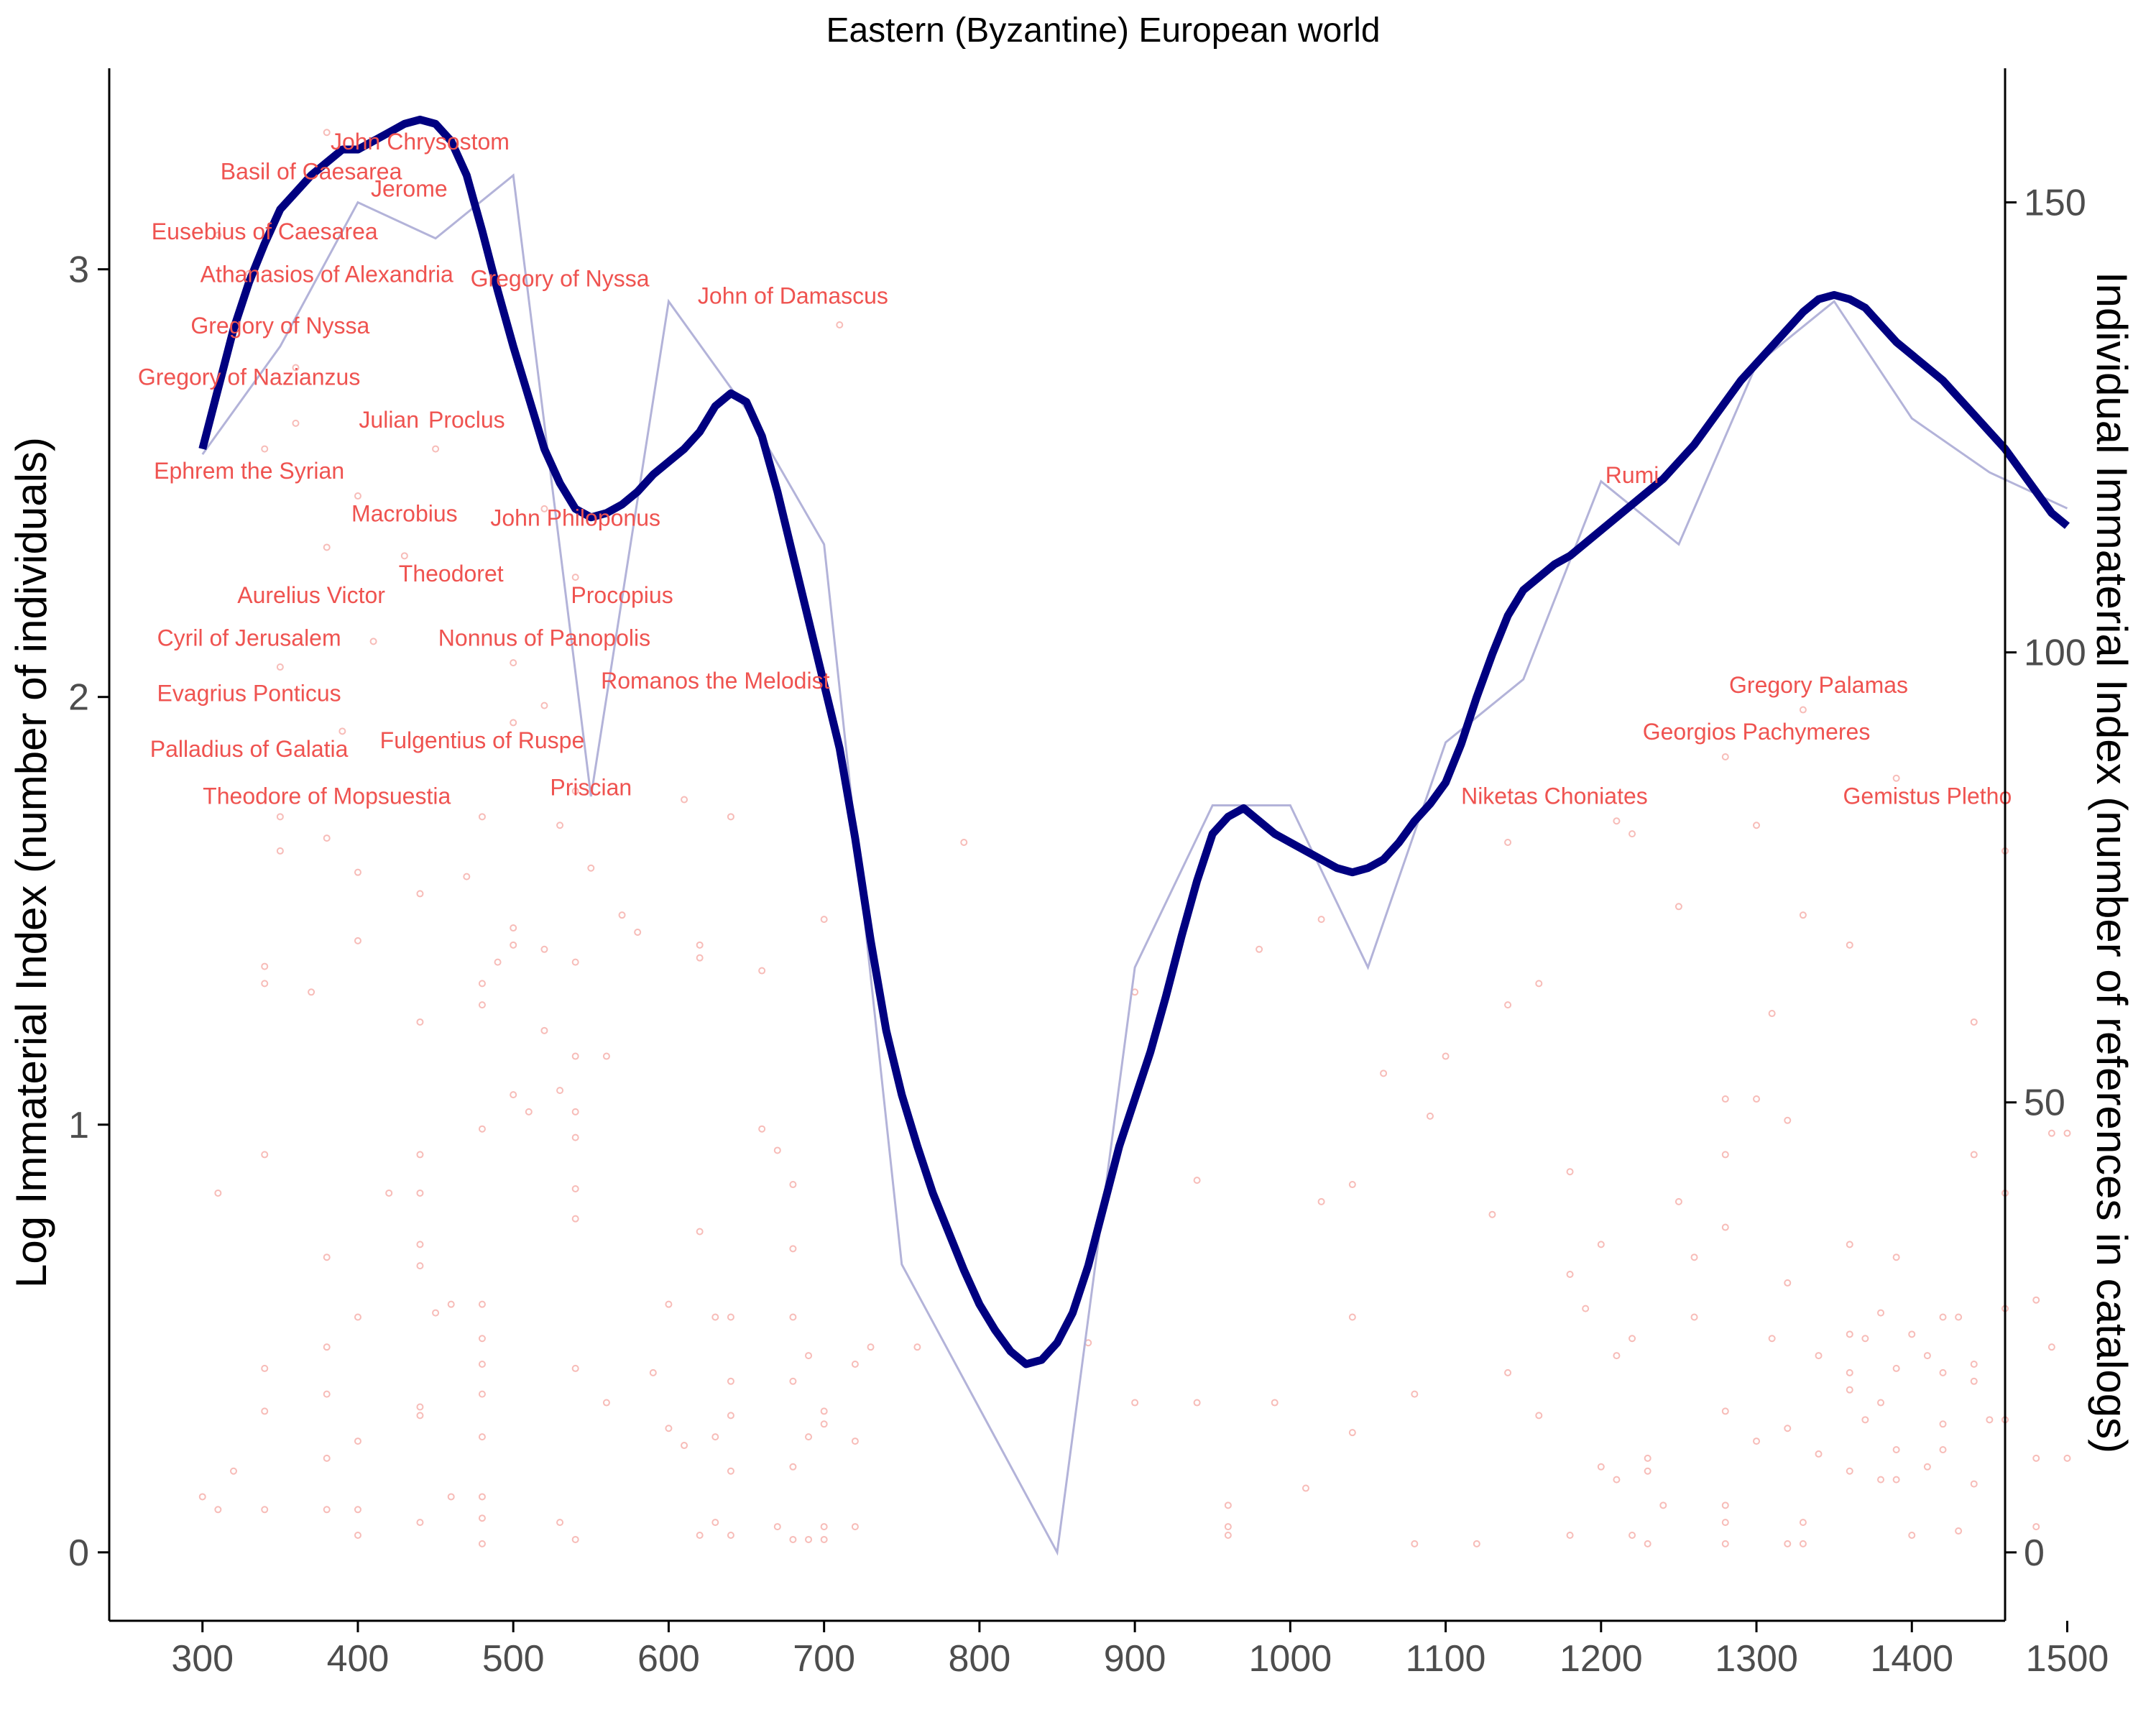 This screenshot has width=2156, height=1725. I want to click on x-tick-label: 1300, so click(1757, 1659).